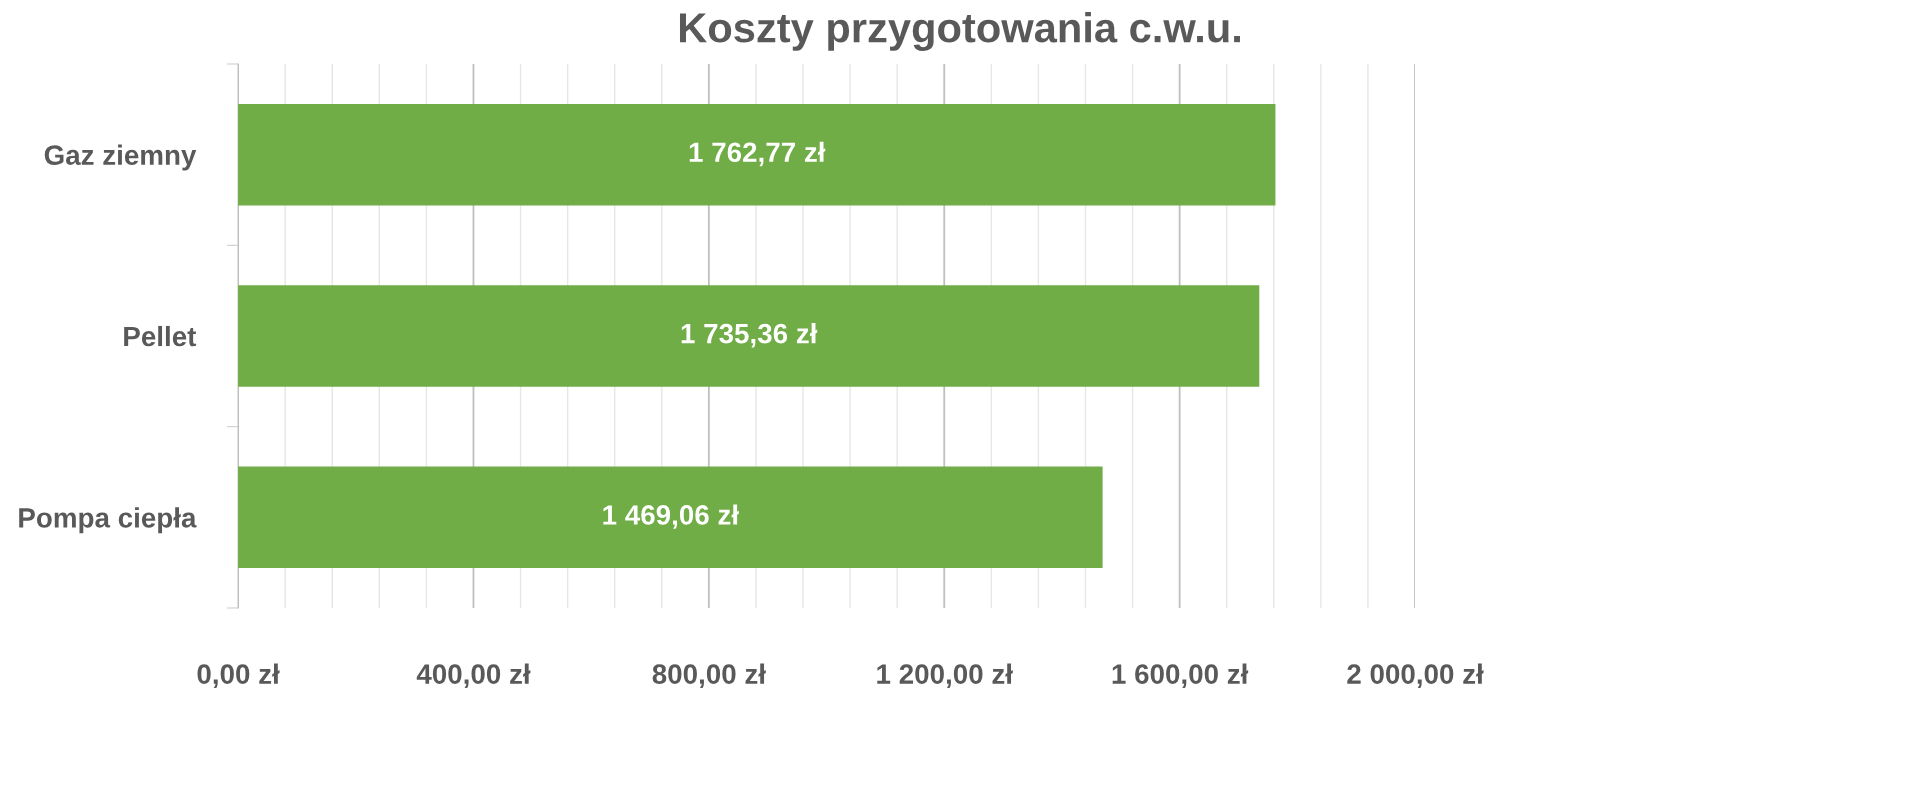 This screenshot has width=1920, height=800. I want to click on x-tick-label: 400,00 zł, so click(473, 675).